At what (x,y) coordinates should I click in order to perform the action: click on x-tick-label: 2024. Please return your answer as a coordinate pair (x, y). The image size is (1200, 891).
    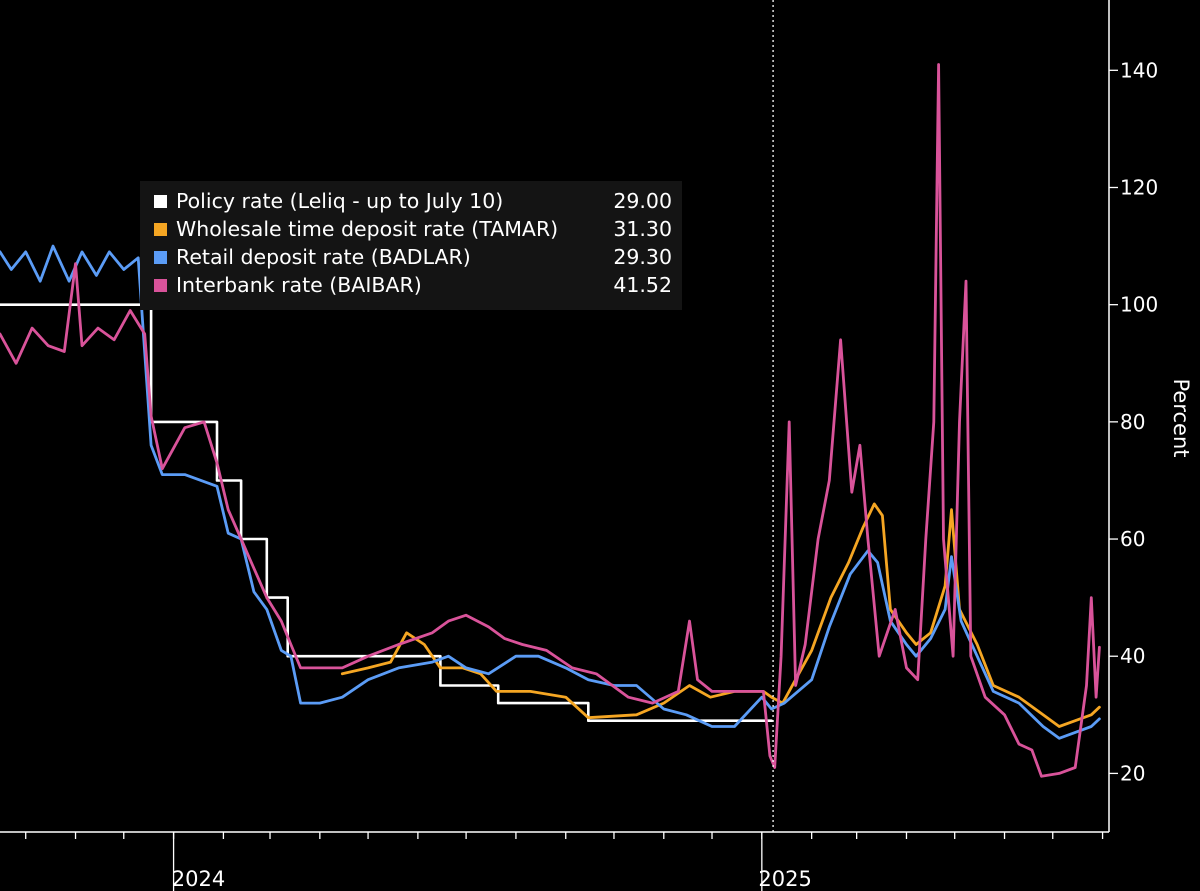
    Looking at the image, I should click on (198, 879).